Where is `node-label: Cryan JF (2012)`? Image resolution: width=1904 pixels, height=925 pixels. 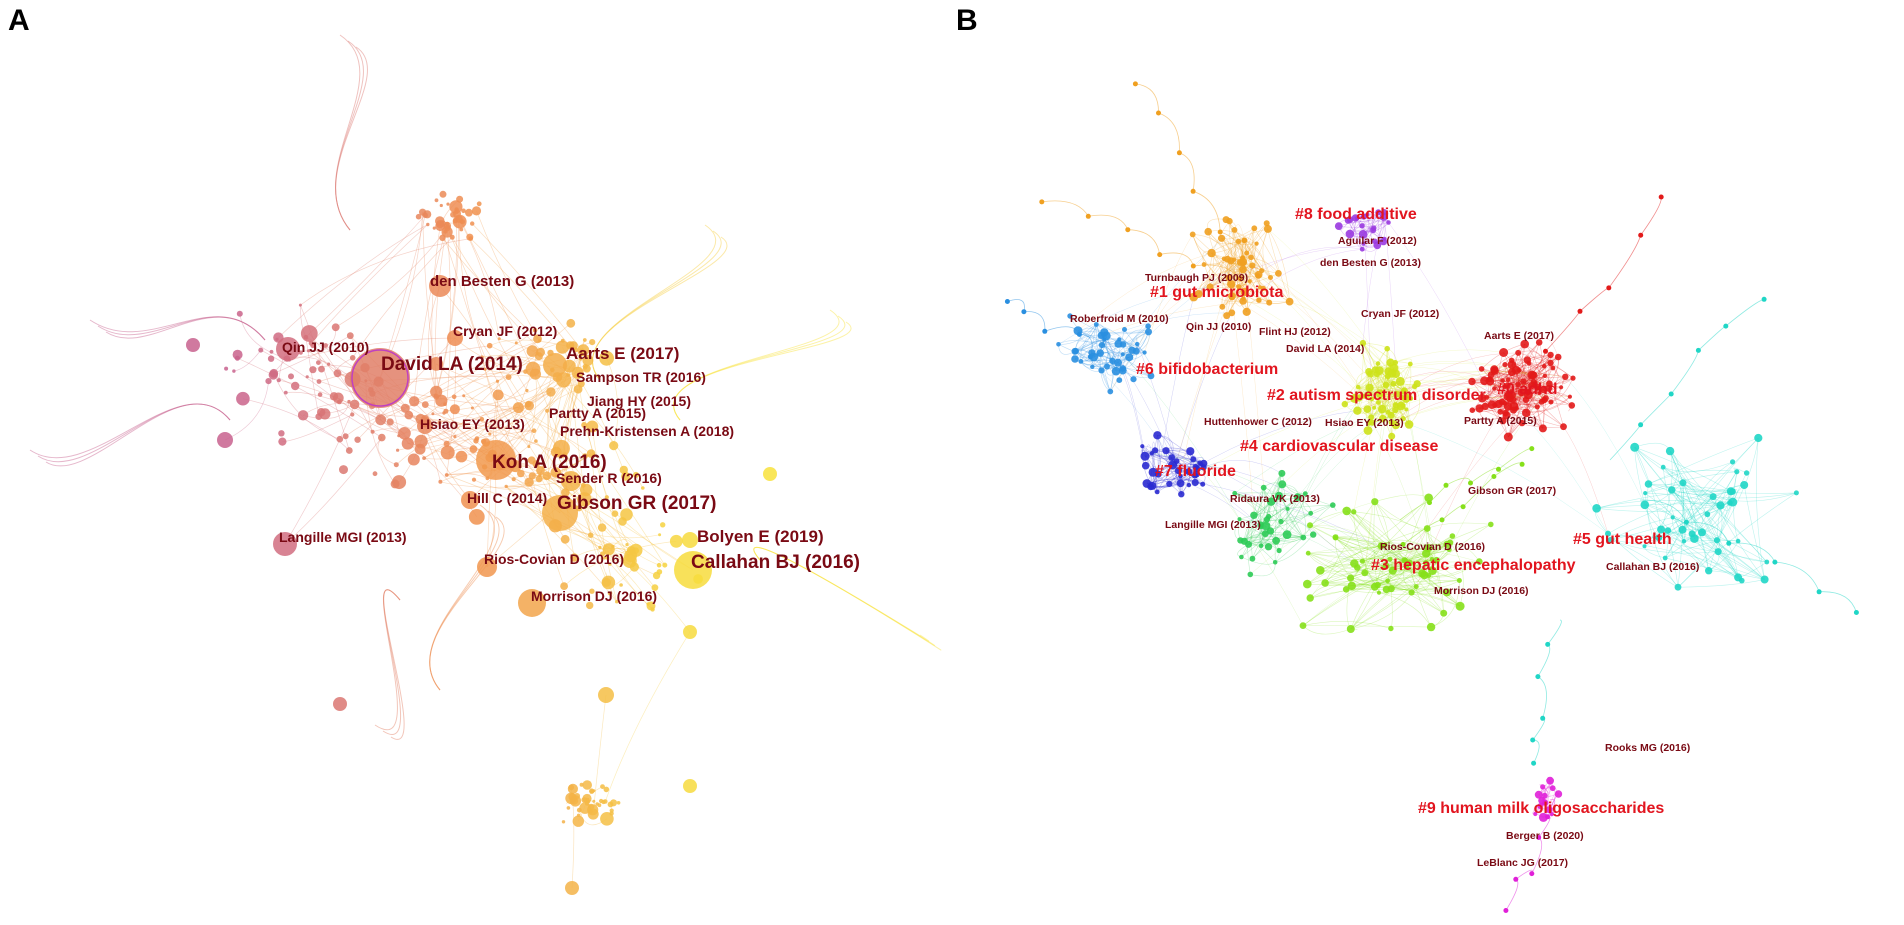 node-label: Cryan JF (2012) is located at coordinates (1400, 314).